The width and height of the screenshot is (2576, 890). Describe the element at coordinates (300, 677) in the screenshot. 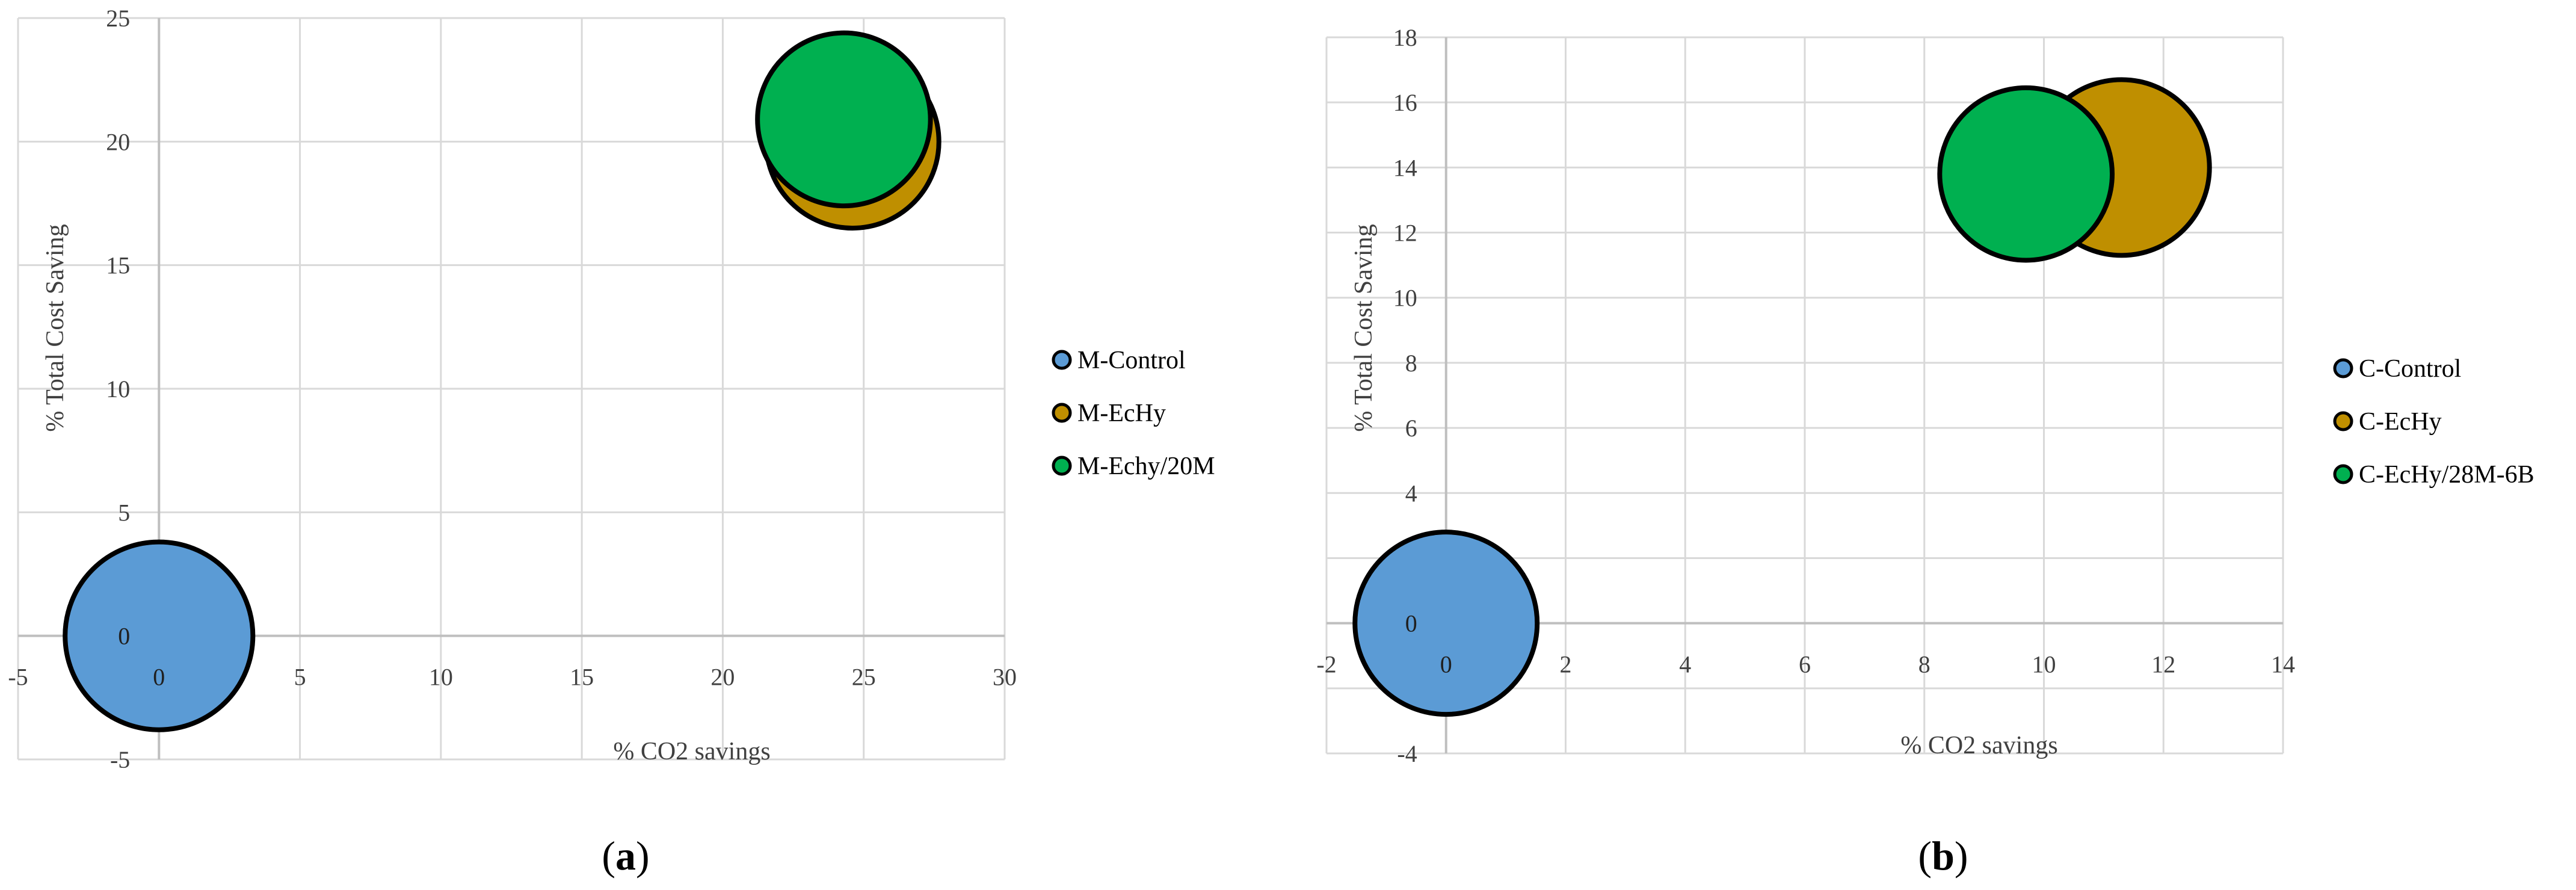

I see `x-tick-label: 5` at that location.